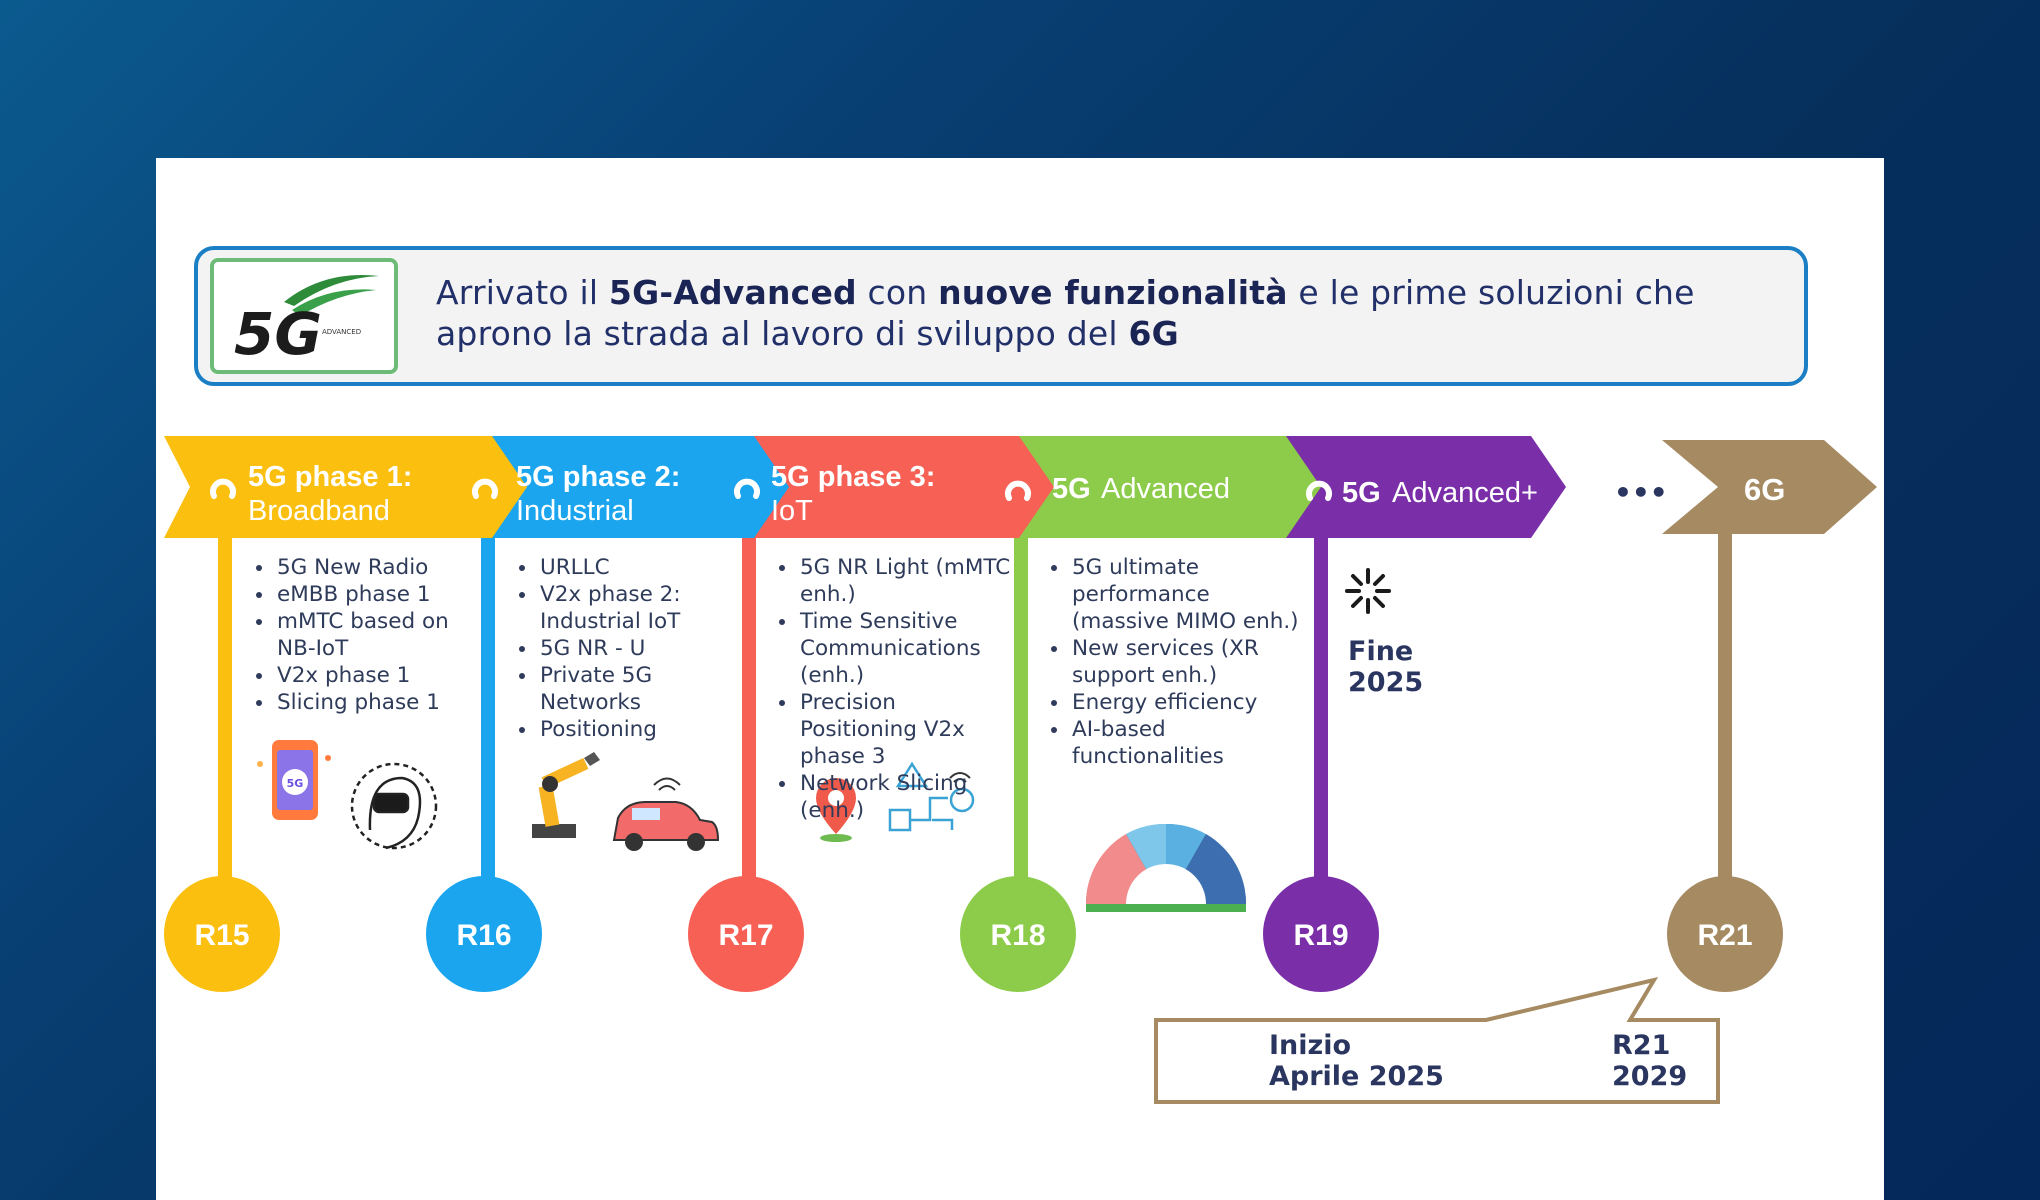 The image size is (2040, 1200). Describe the element at coordinates (1650, 1076) in the screenshot. I see `callout-release-year: 2029` at that location.